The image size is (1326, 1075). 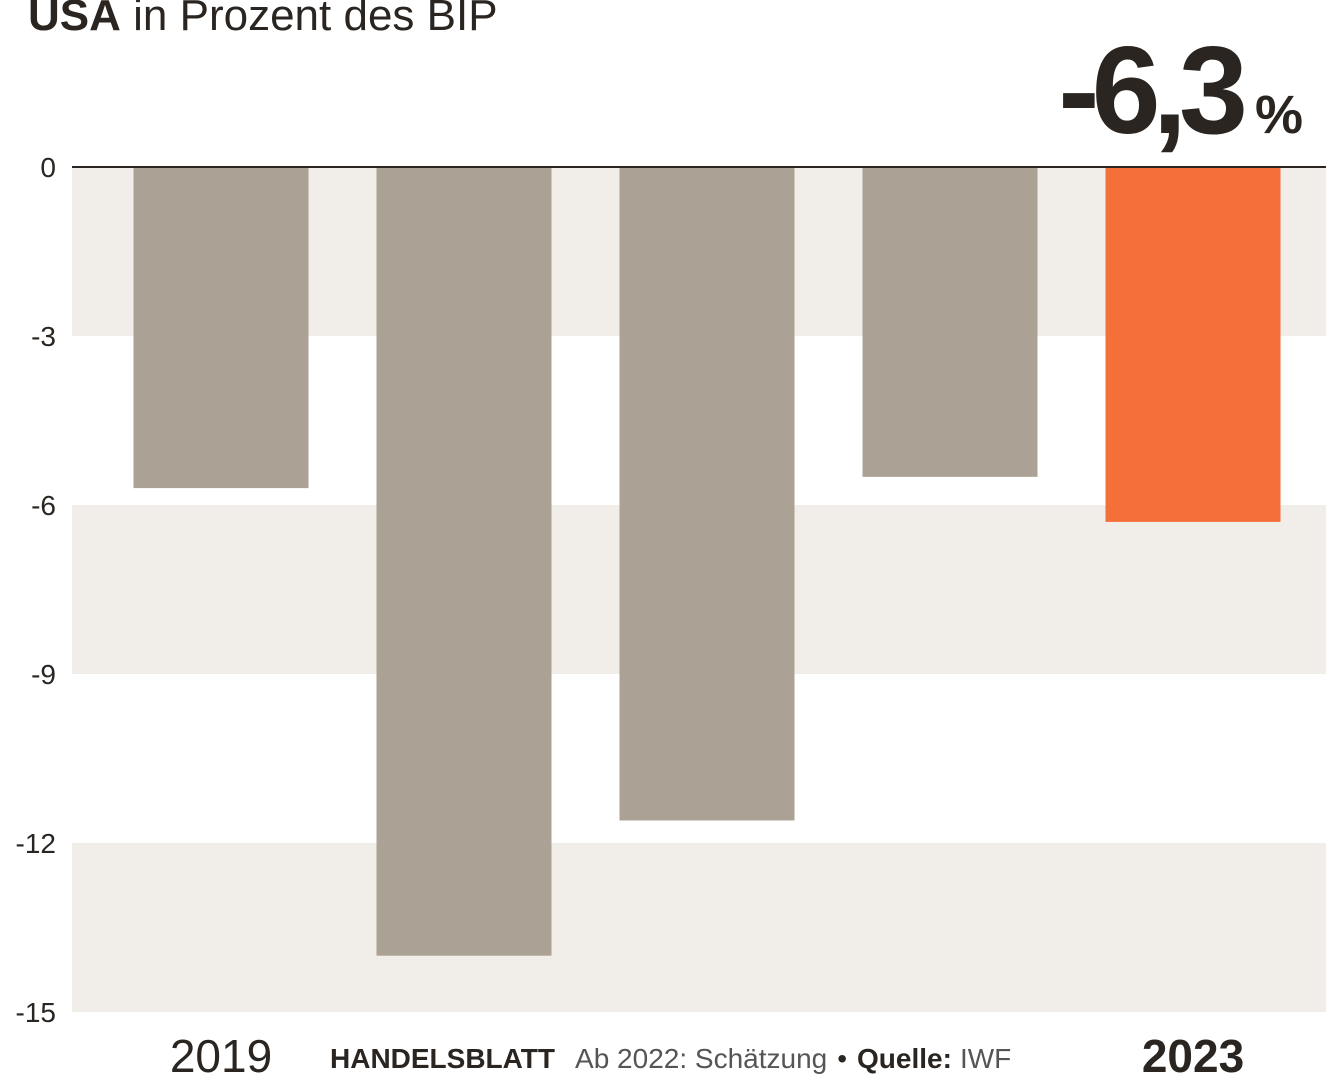 What do you see at coordinates (48, 167) in the screenshot?
I see `y-tick-label: 0` at bounding box center [48, 167].